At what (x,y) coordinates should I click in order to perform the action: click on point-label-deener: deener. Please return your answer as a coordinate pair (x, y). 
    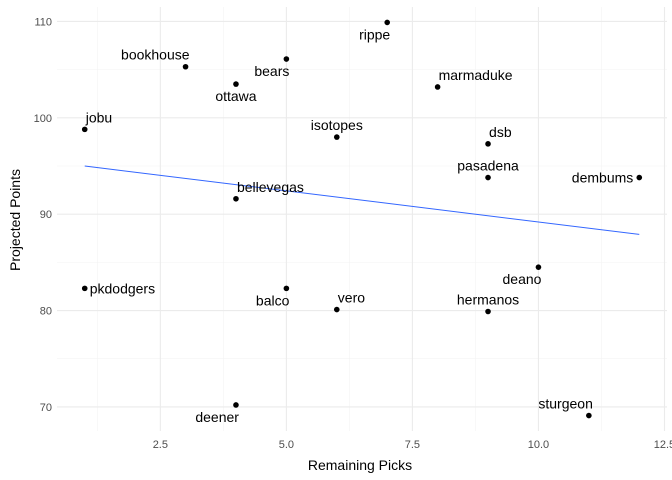
    Looking at the image, I should click on (217, 417).